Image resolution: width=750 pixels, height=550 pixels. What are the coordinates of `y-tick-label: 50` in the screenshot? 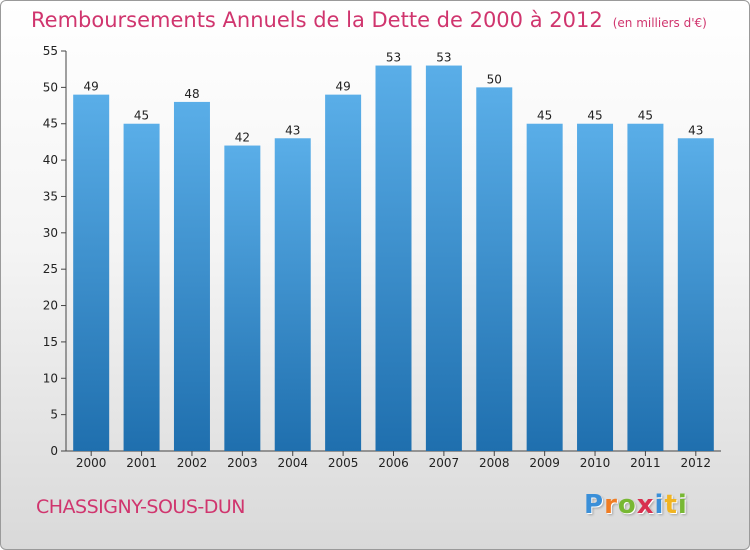 It's located at (50, 87).